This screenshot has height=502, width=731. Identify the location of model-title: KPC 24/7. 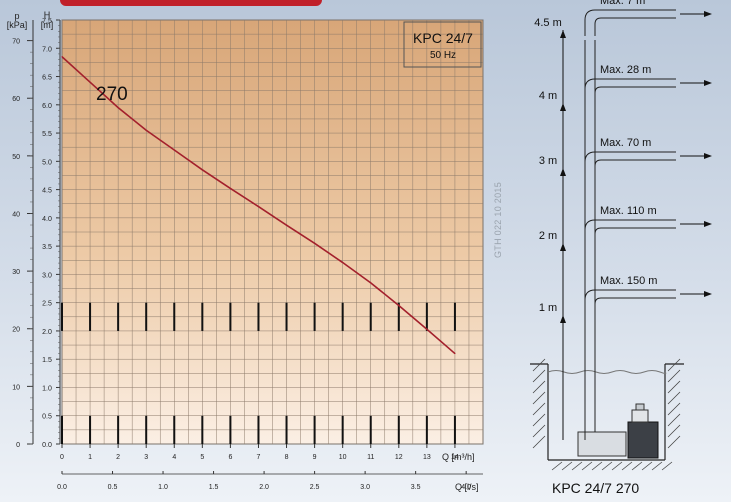
(443, 38).